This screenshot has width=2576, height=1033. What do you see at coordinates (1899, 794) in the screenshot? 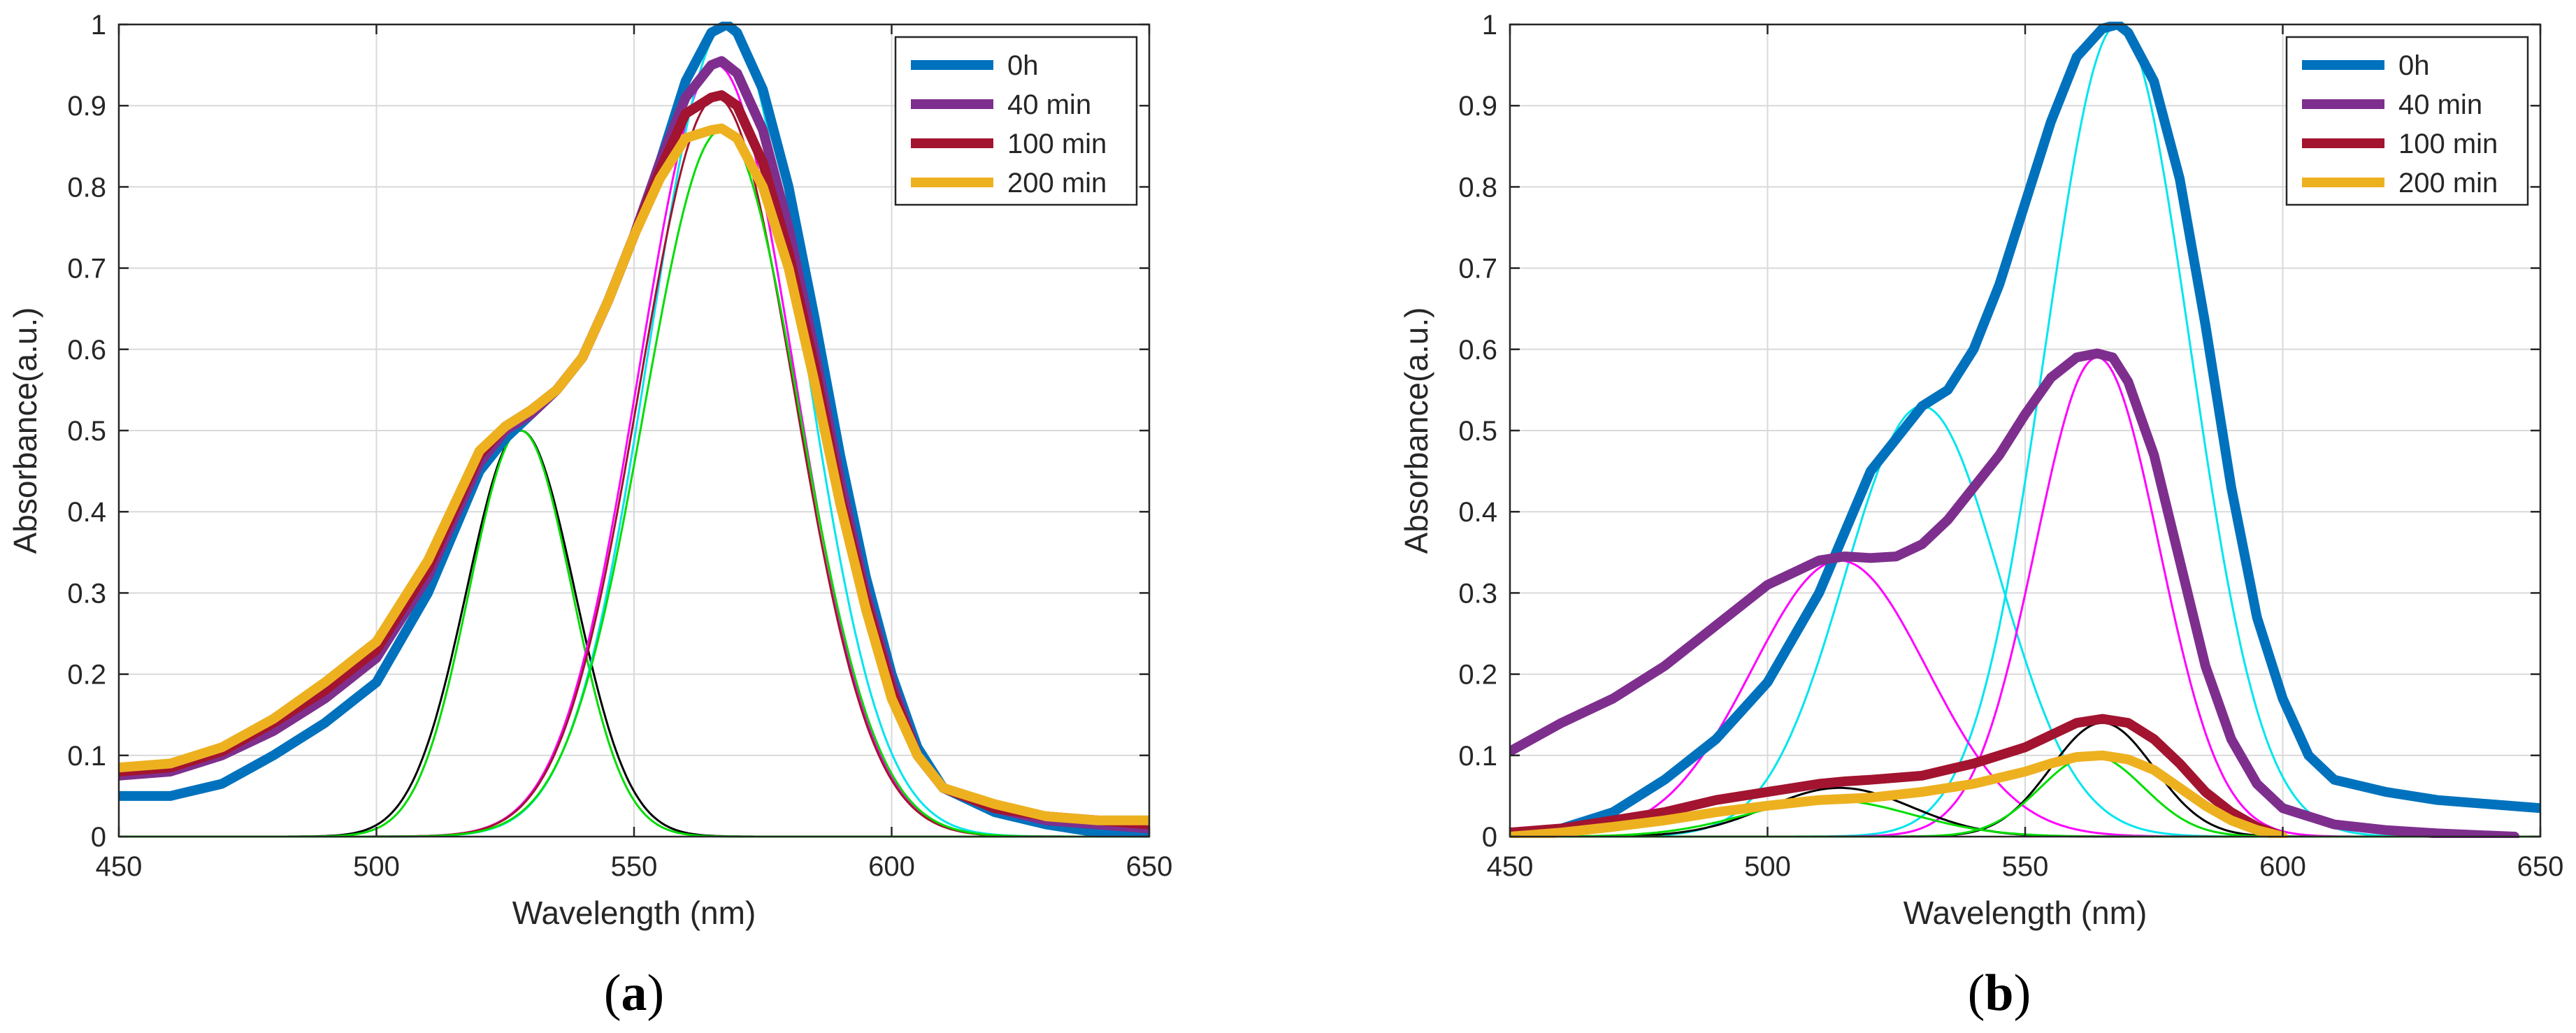
I see `series-line-200-min` at bounding box center [1899, 794].